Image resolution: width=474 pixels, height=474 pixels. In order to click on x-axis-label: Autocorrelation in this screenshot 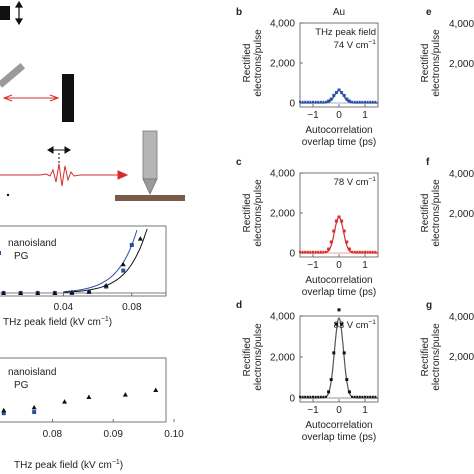, I will do `click(338, 280)`.